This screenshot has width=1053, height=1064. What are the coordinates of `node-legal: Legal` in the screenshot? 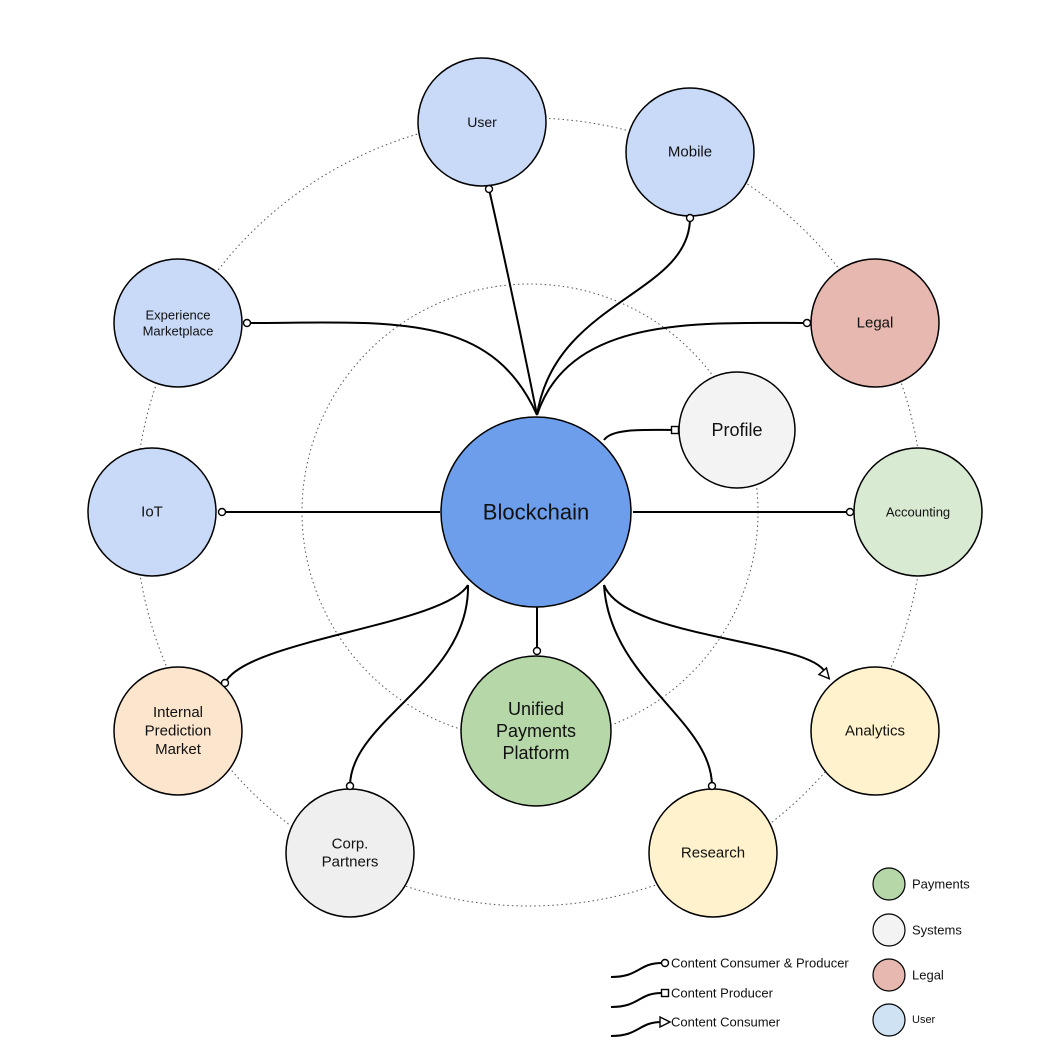 It's located at (875, 323).